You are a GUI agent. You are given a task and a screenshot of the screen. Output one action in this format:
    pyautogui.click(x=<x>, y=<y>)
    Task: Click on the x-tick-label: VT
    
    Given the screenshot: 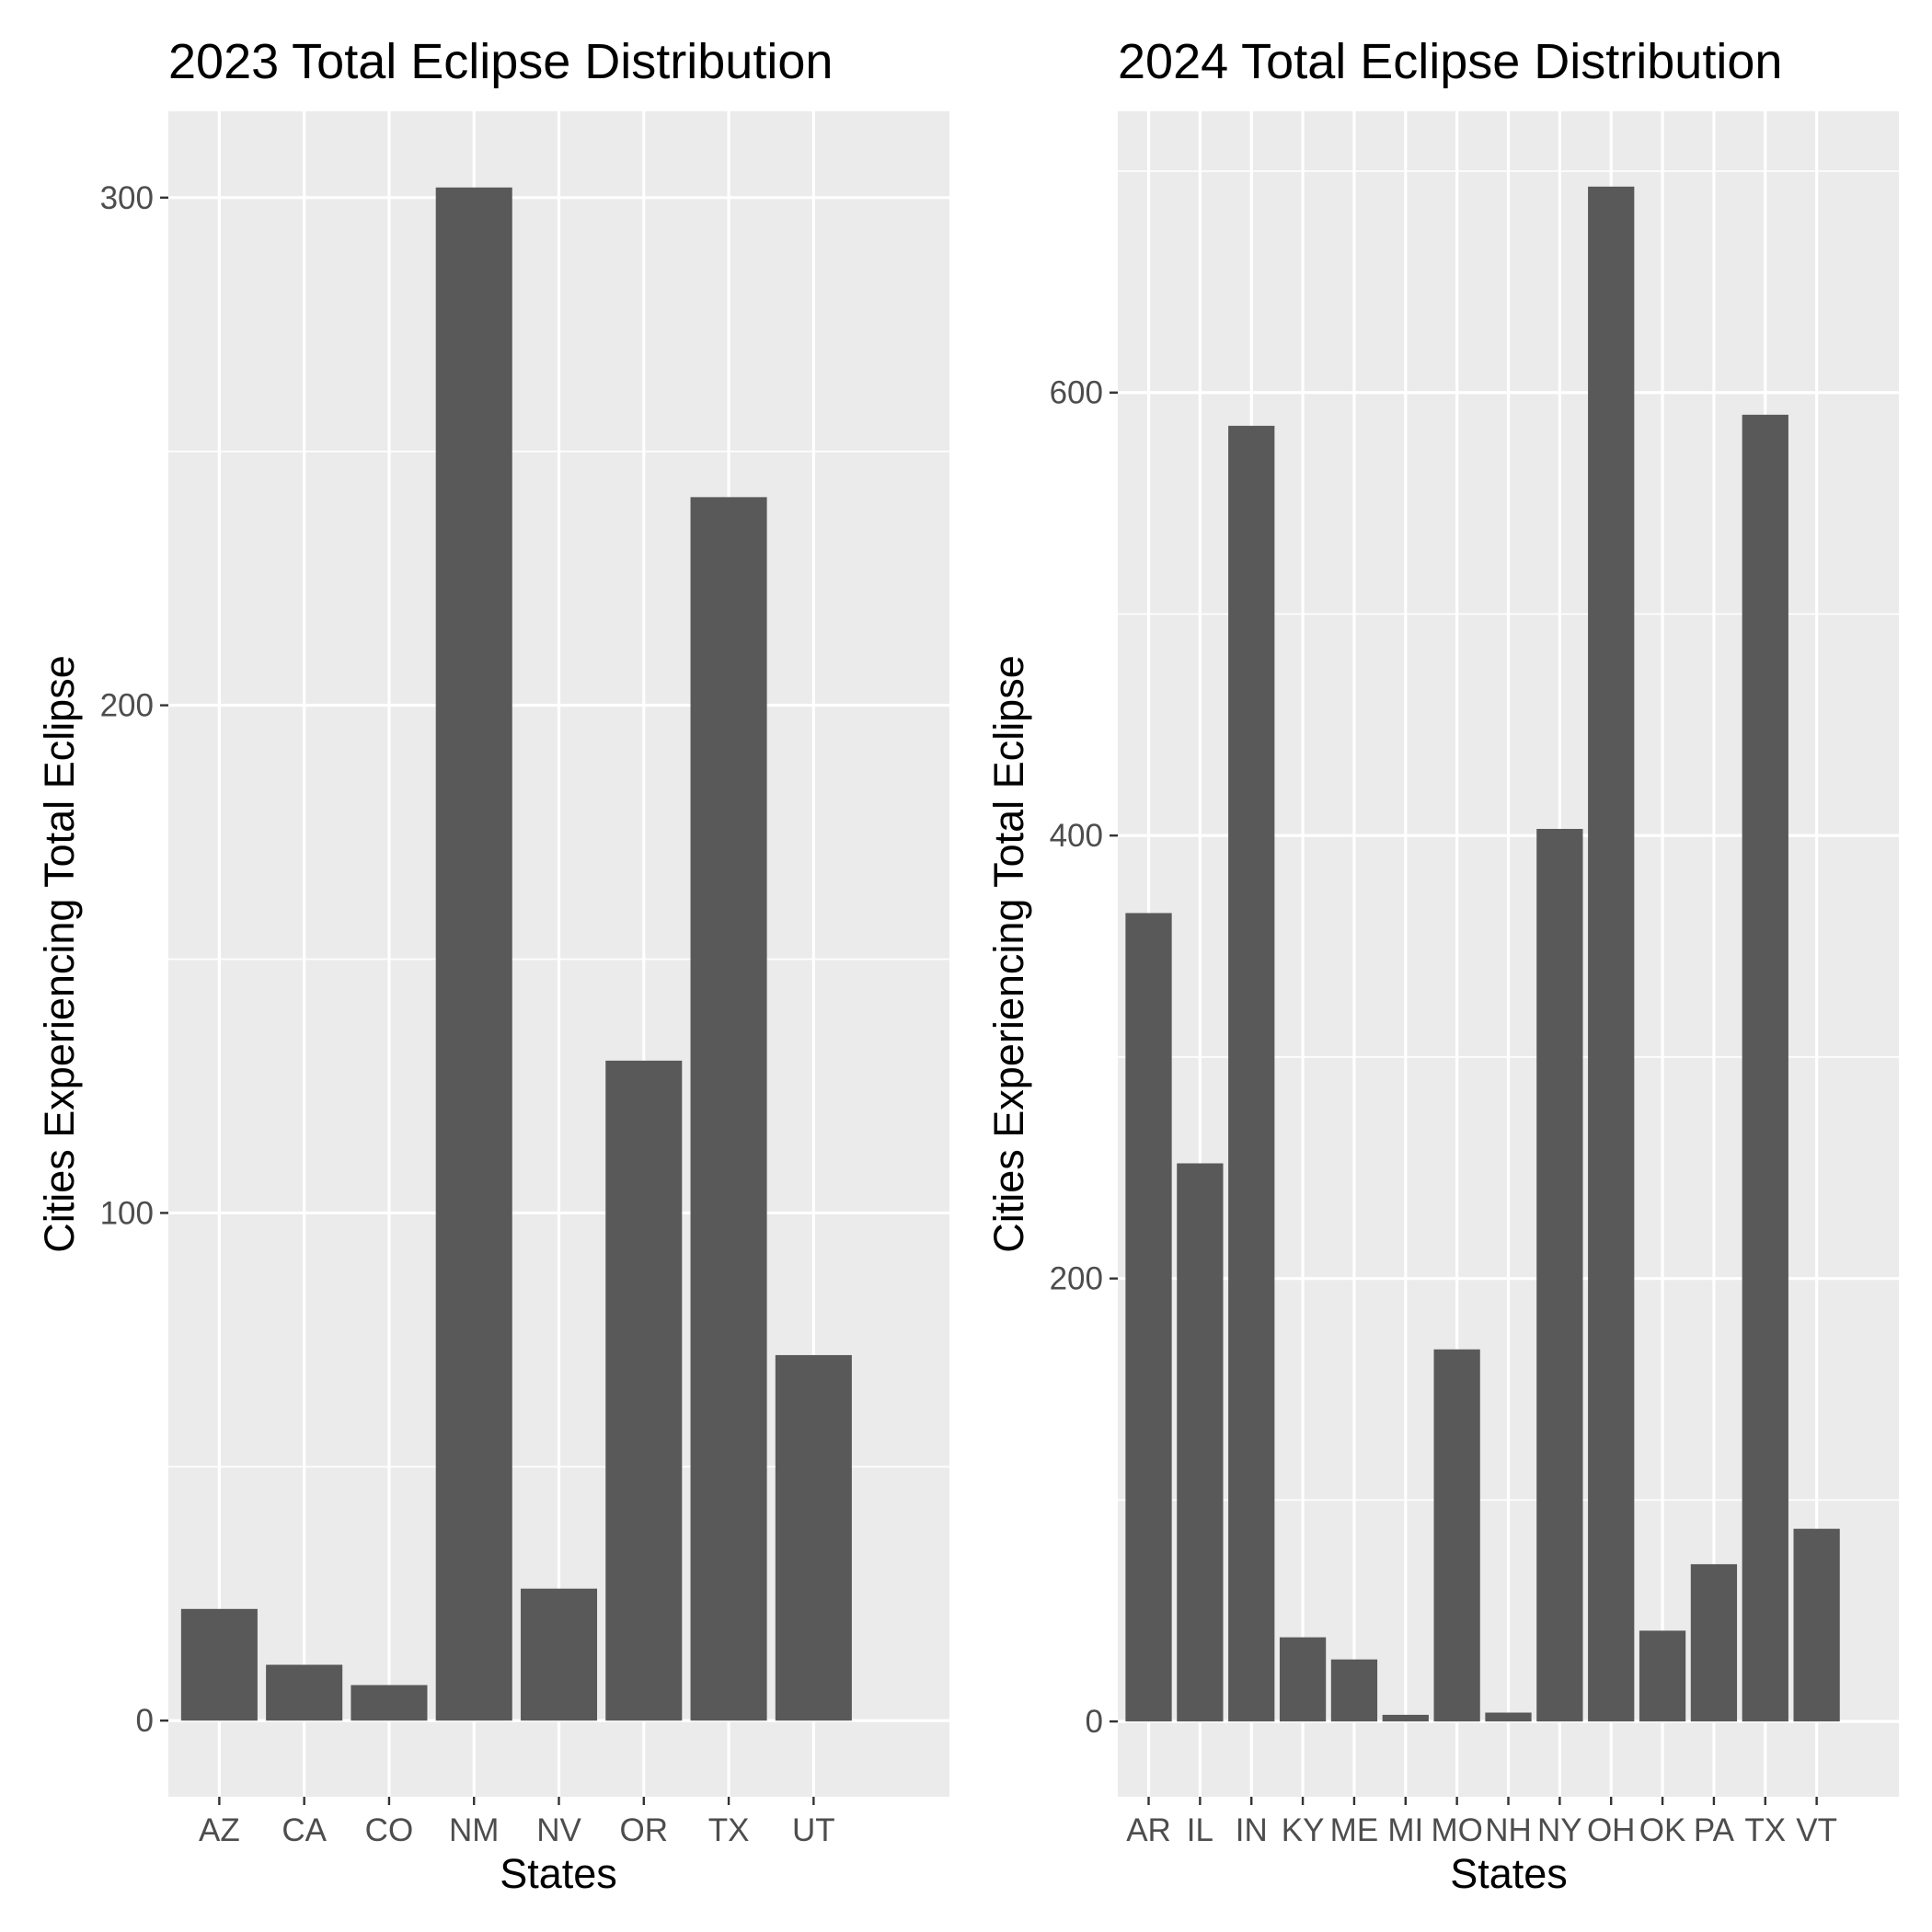 What is the action you would take?
    pyautogui.click(x=1816, y=1830)
    